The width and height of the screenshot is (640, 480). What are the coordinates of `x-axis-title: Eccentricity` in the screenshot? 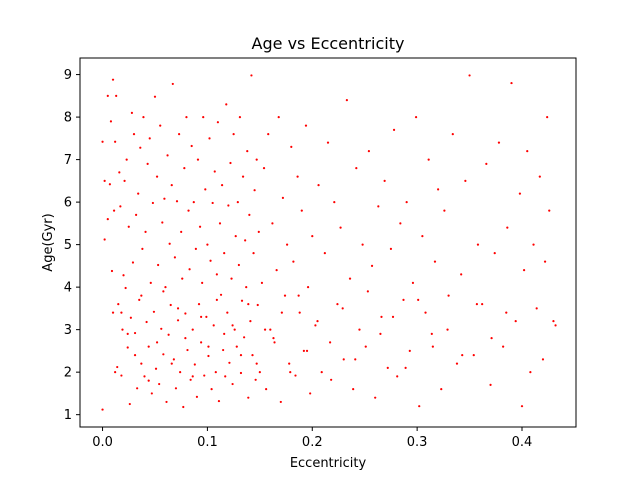 It's located at (328, 463).